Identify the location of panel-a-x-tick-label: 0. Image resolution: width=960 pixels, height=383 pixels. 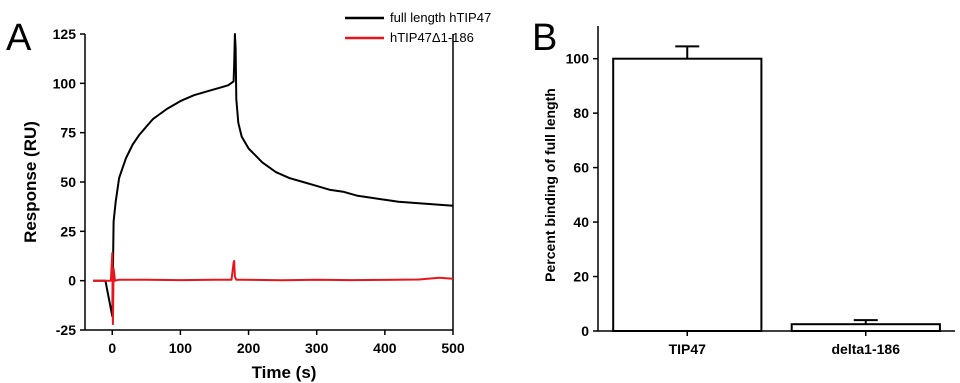
(112, 348).